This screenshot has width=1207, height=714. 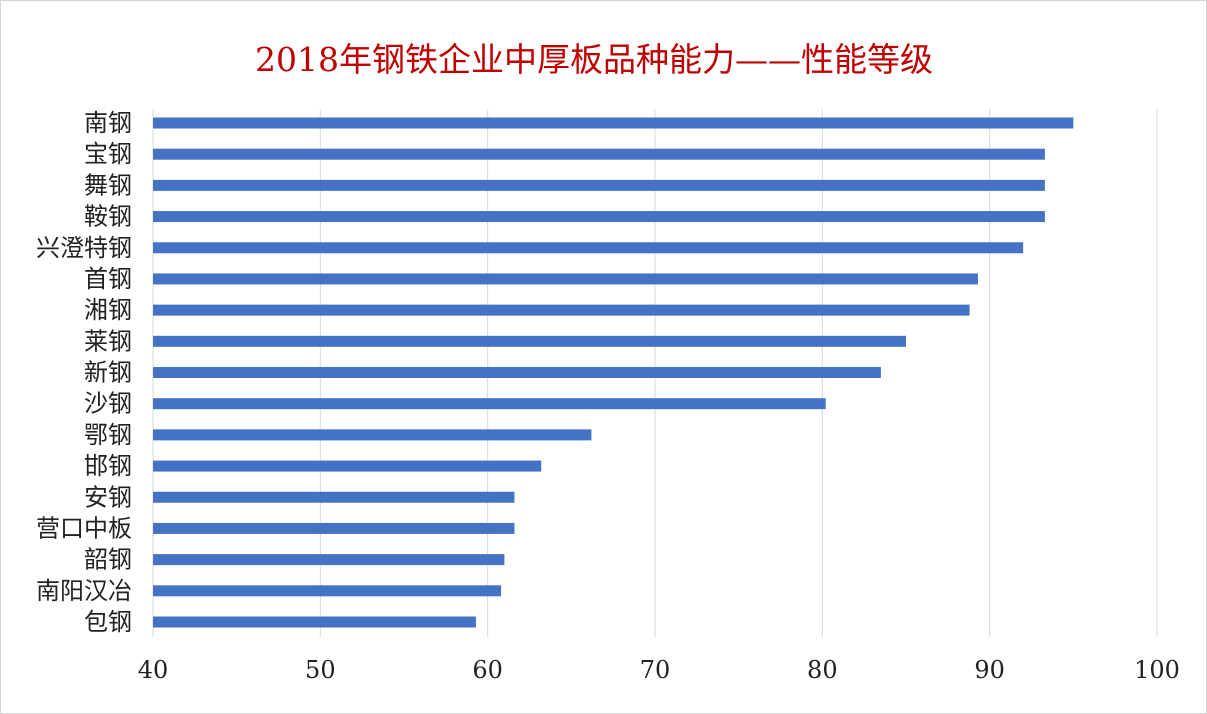 What do you see at coordinates (320, 670) in the screenshot?
I see `x-tick-label: 50` at bounding box center [320, 670].